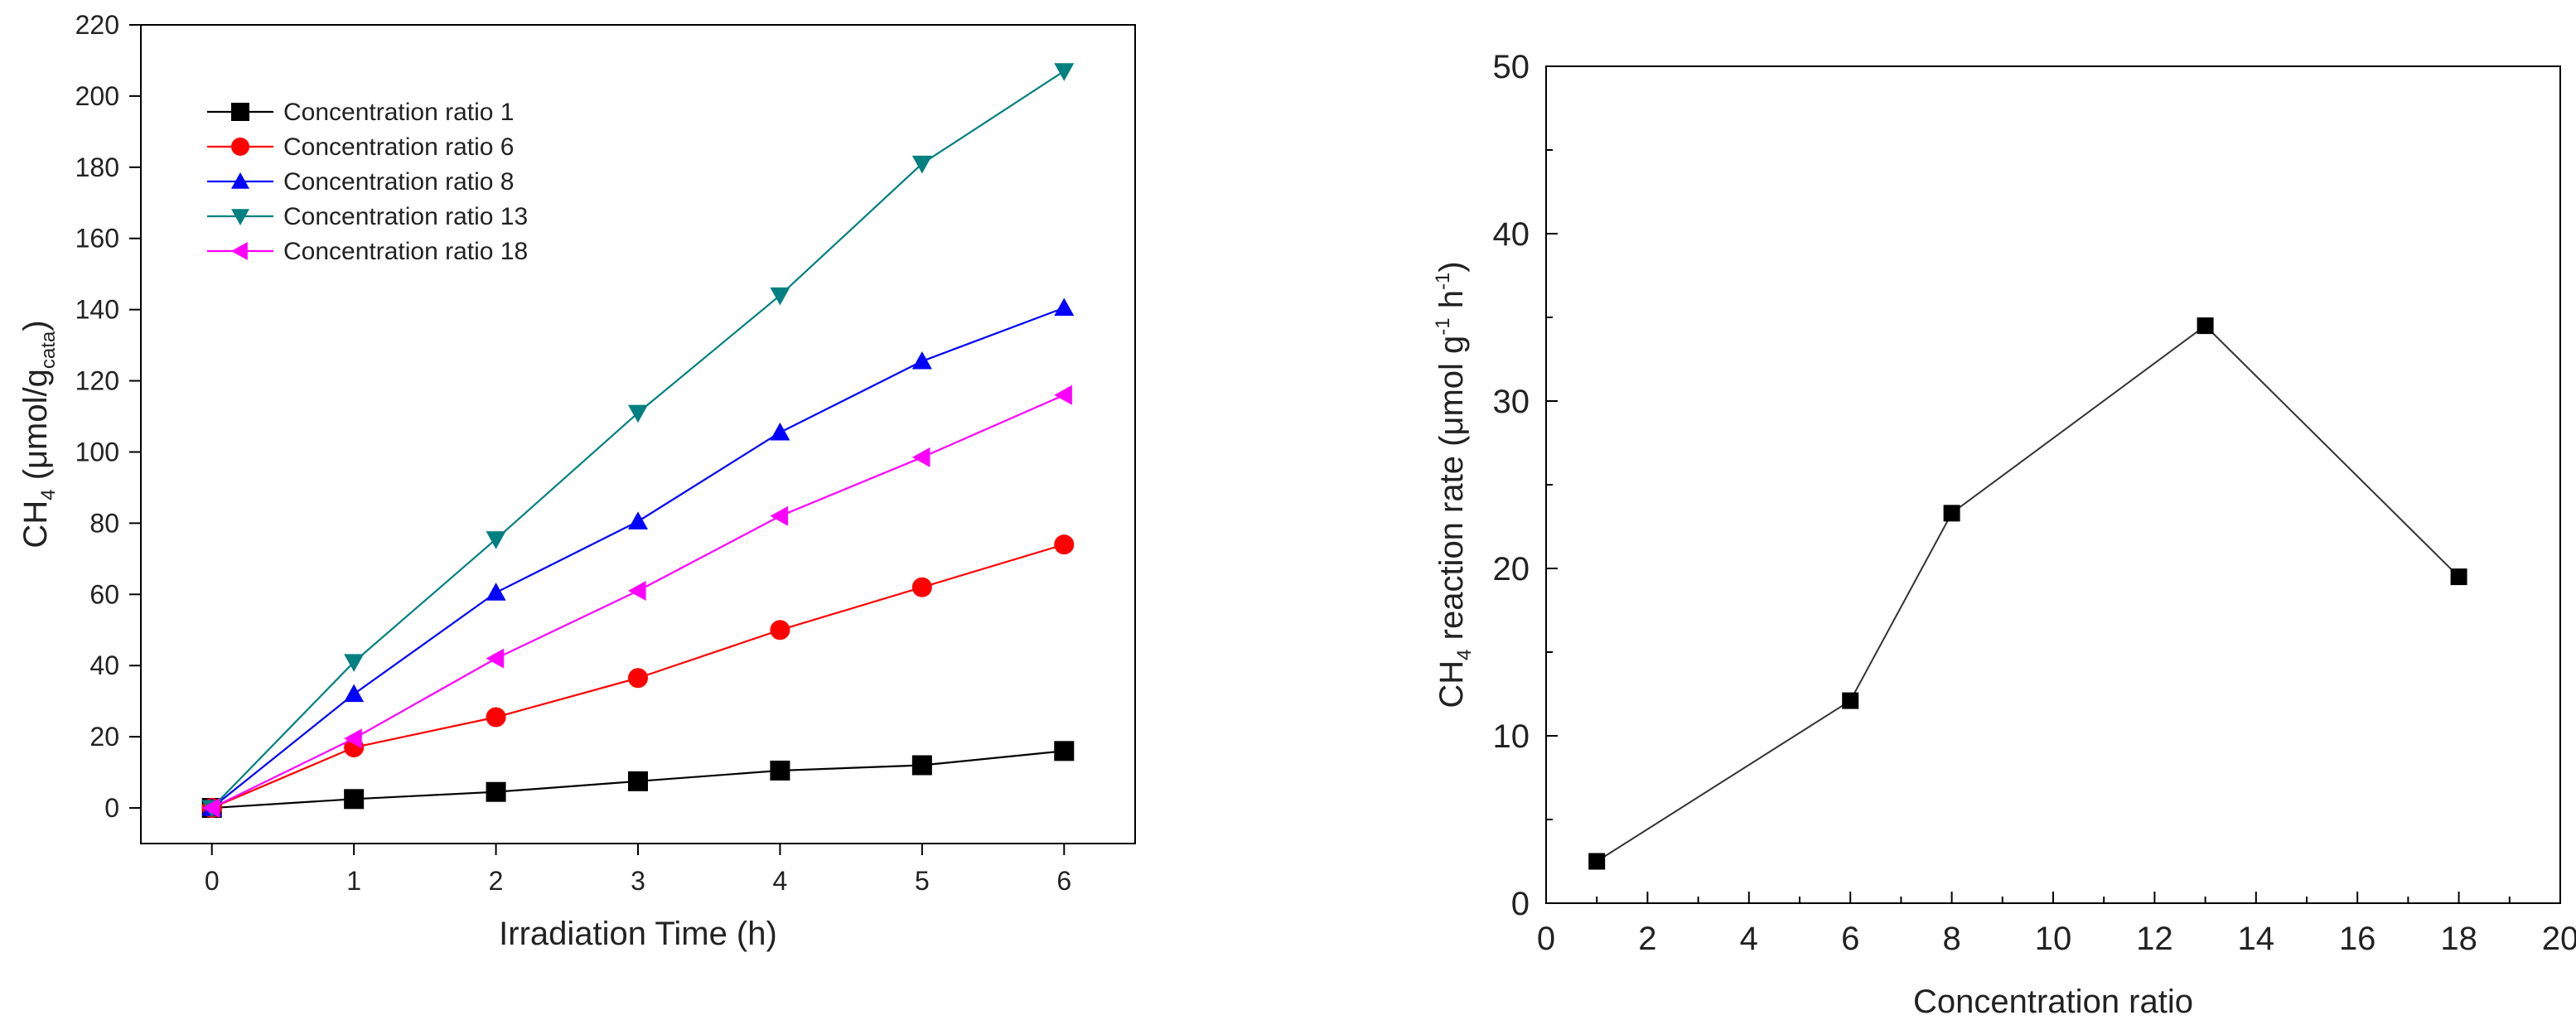  Describe the element at coordinates (922, 881) in the screenshot. I see `x-tick-label: 5` at that location.